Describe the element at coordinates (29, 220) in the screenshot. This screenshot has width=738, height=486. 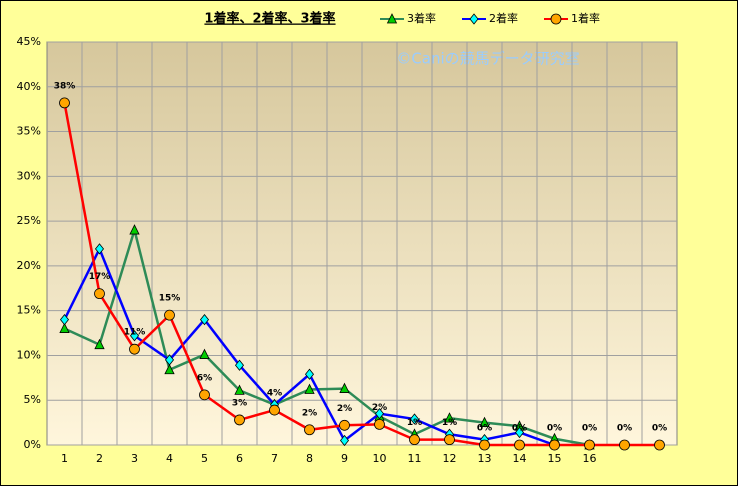
I see `y-tick-label: 25%` at that location.